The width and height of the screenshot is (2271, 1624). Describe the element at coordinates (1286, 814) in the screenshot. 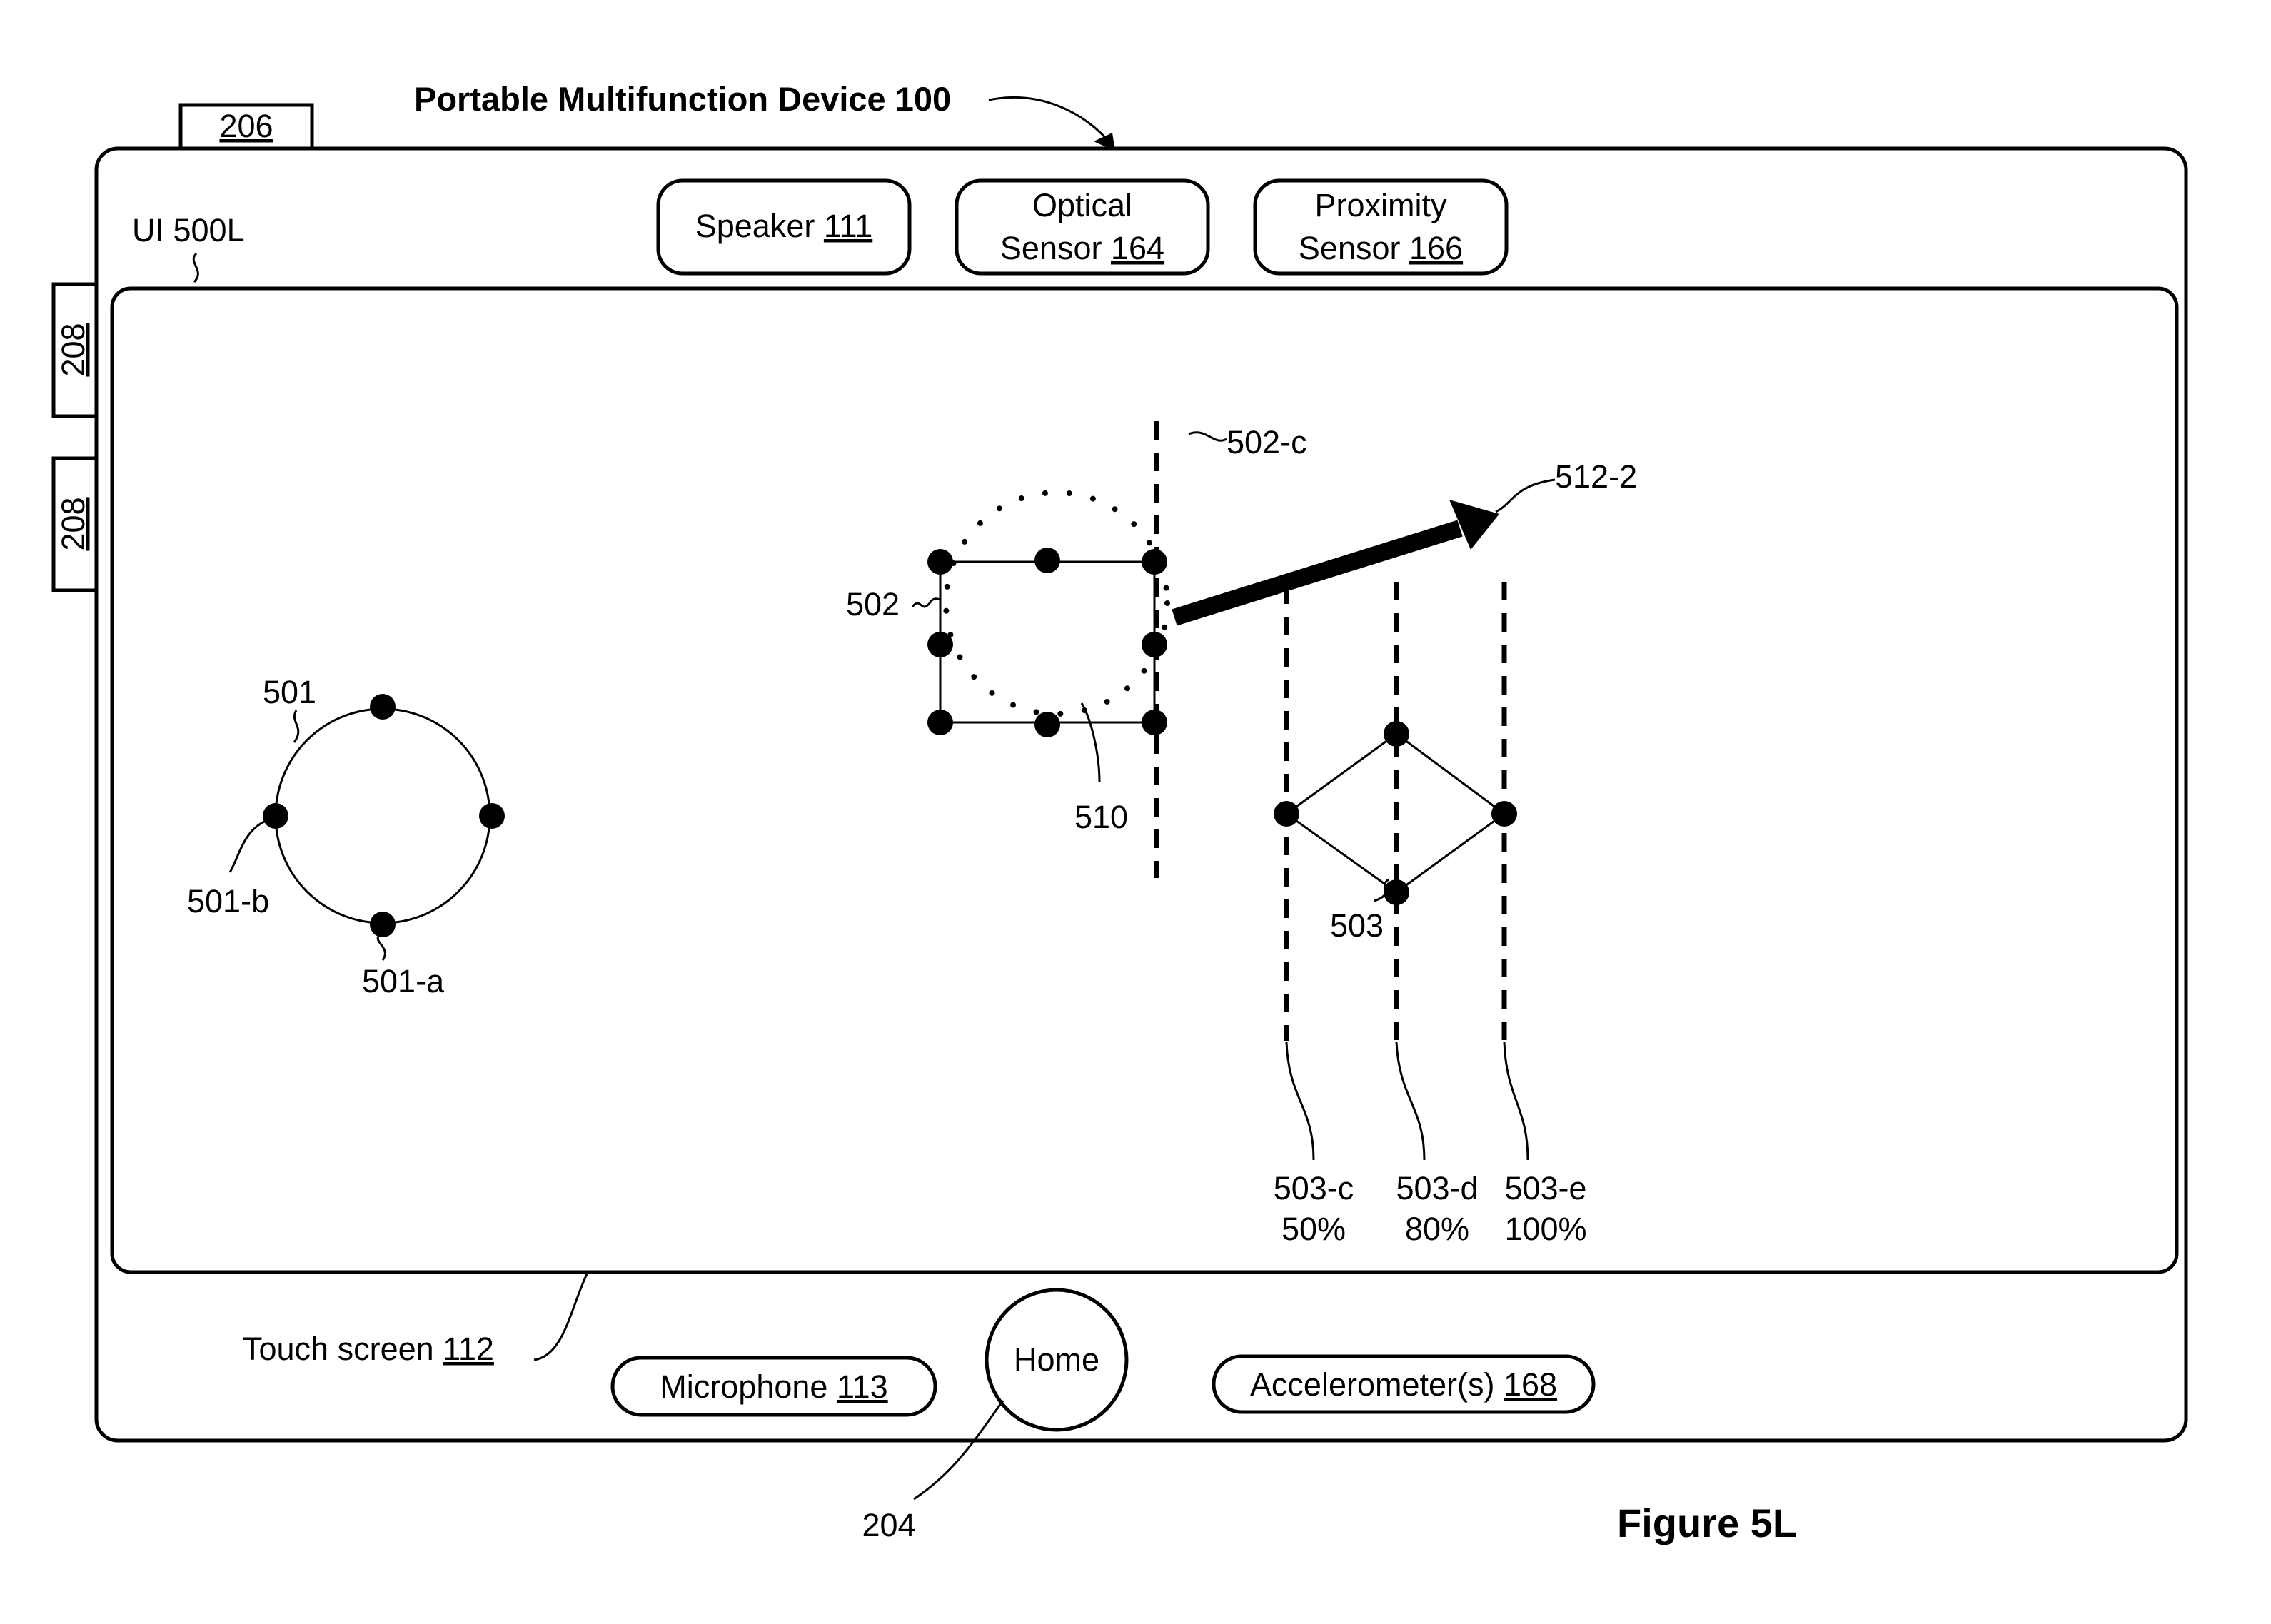

I see `diamond-handle-left` at that location.